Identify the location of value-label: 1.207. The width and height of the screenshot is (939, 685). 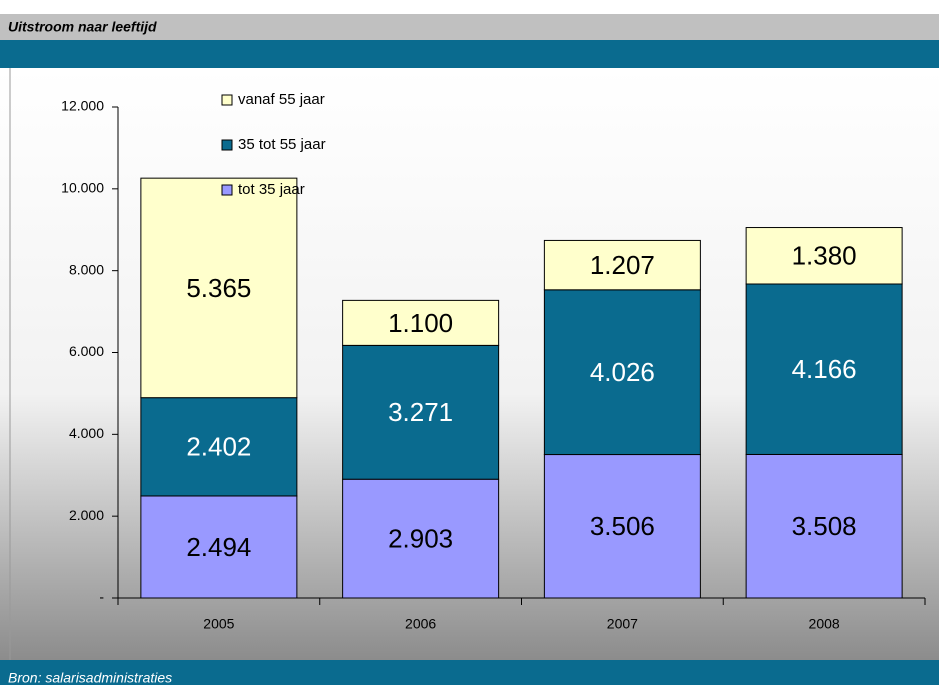
(622, 265).